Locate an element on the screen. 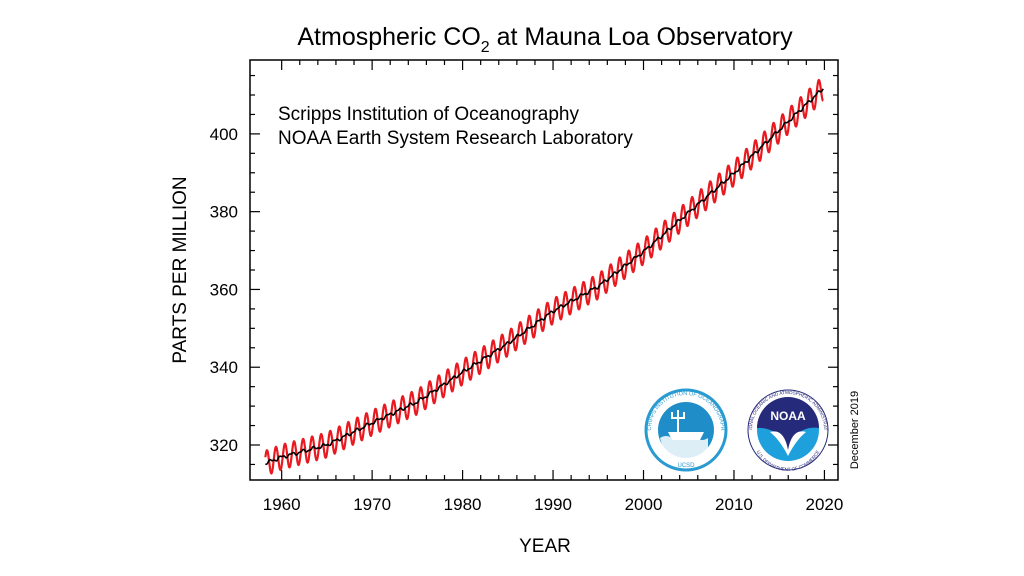 The image size is (1024, 576). x-tick-label: 1970 is located at coordinates (372, 504).